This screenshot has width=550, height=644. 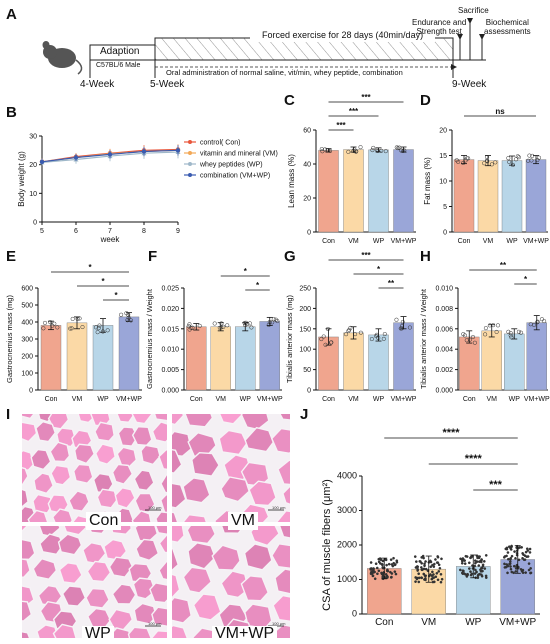 I want to click on y-tick-label: 50, so click(x=307, y=370).